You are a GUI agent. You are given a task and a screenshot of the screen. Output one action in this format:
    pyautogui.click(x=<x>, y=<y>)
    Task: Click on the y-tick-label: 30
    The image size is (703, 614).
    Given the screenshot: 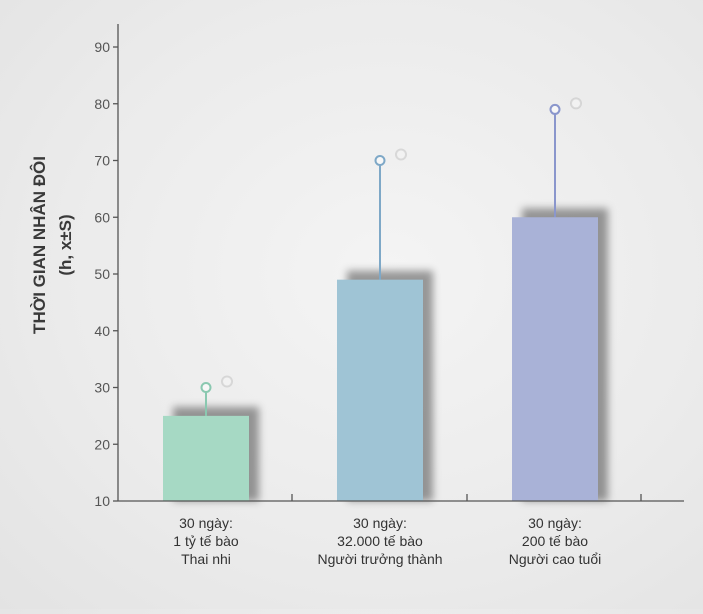 What is the action you would take?
    pyautogui.click(x=102, y=388)
    